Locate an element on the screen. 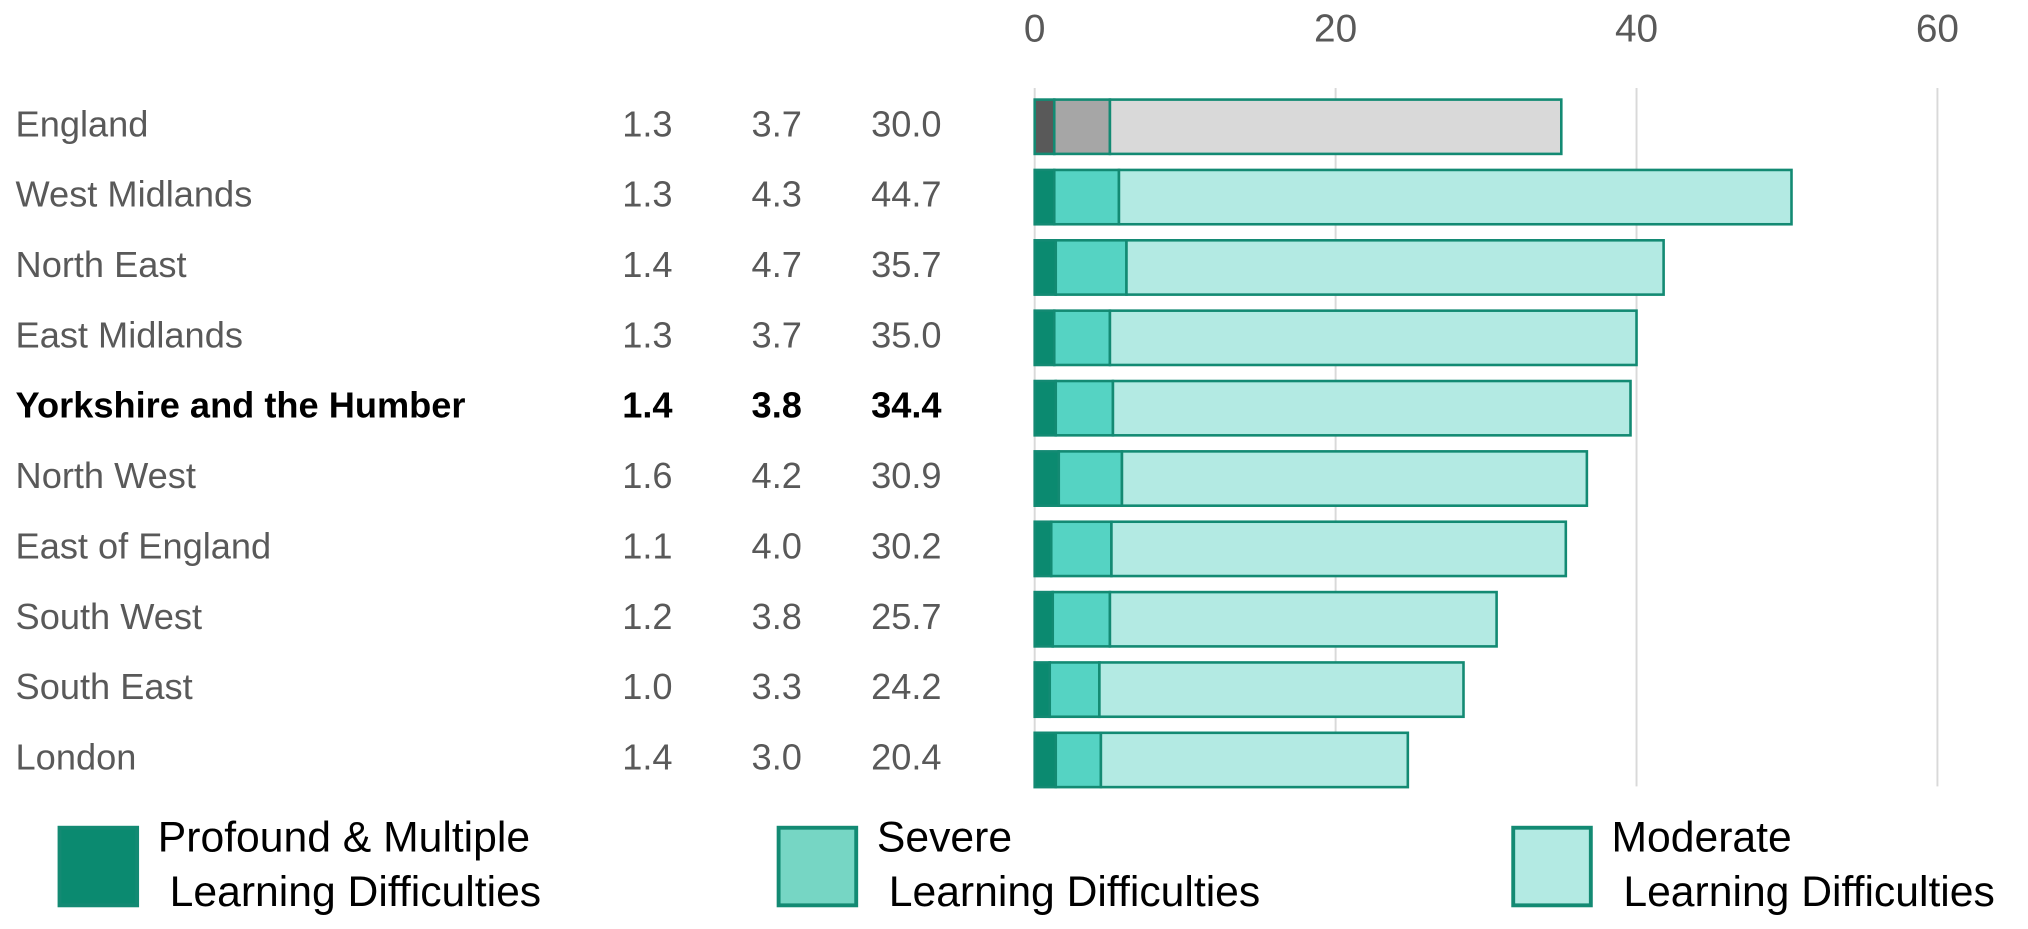 The width and height of the screenshot is (2028, 929). value-label: 35.7 is located at coordinates (906, 264).